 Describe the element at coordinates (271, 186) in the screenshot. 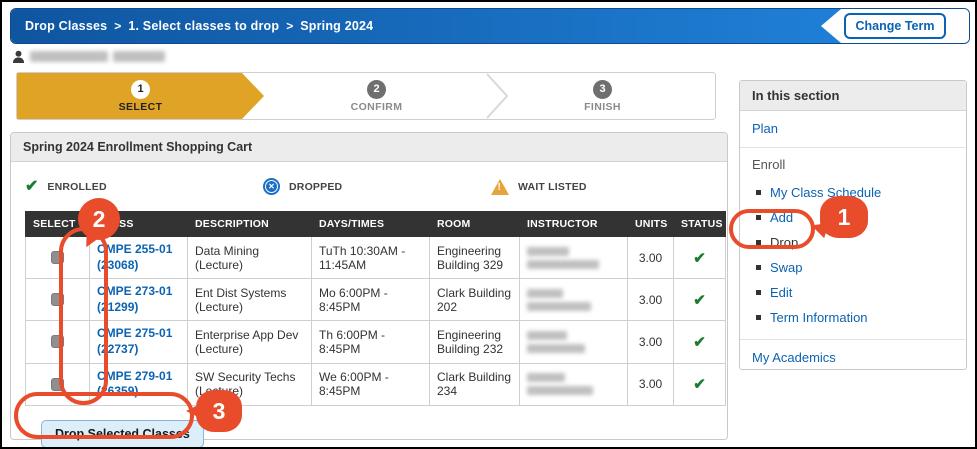

I see `dropped-circle-icon: ✕` at that location.